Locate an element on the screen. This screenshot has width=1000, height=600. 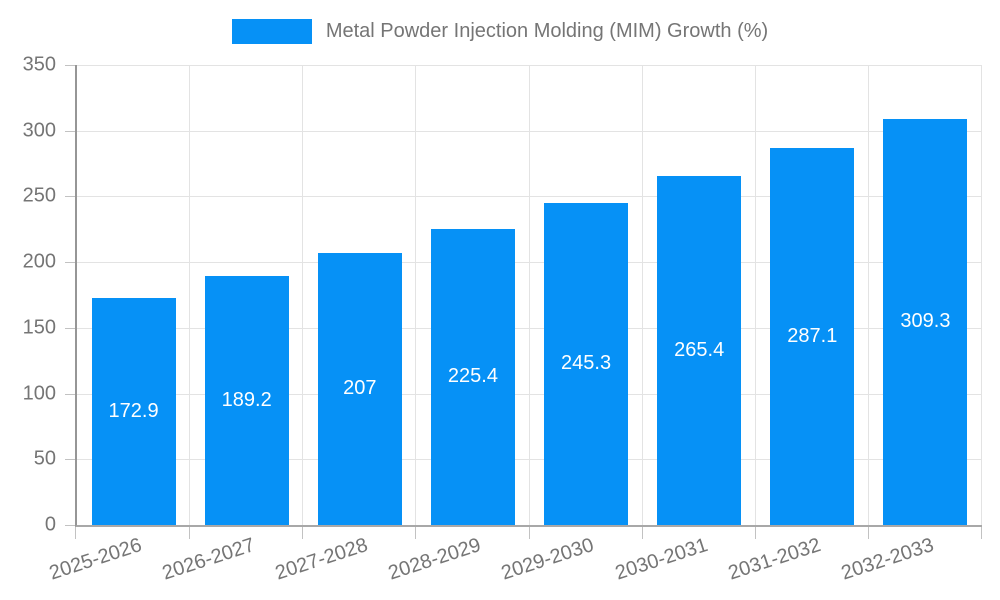
bar-value-label: 309.3 is located at coordinates (925, 321).